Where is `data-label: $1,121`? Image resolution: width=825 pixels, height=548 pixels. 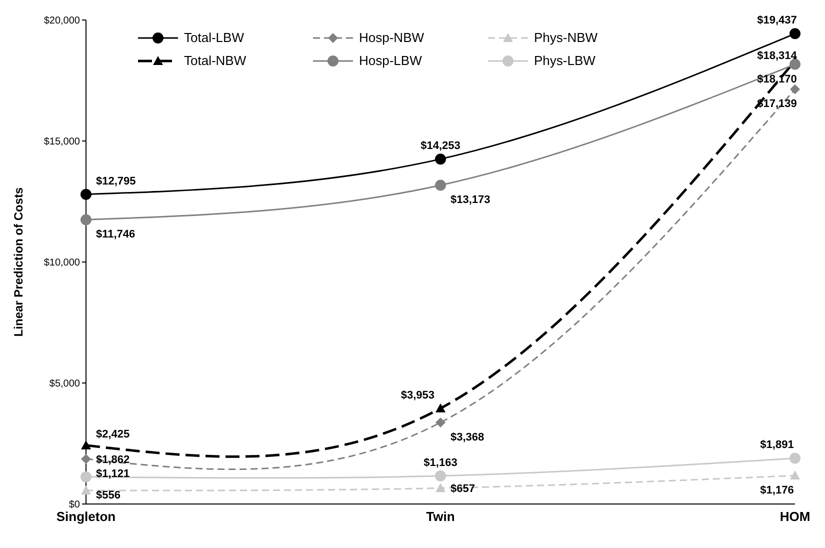
data-label: $1,121 is located at coordinates (113, 474).